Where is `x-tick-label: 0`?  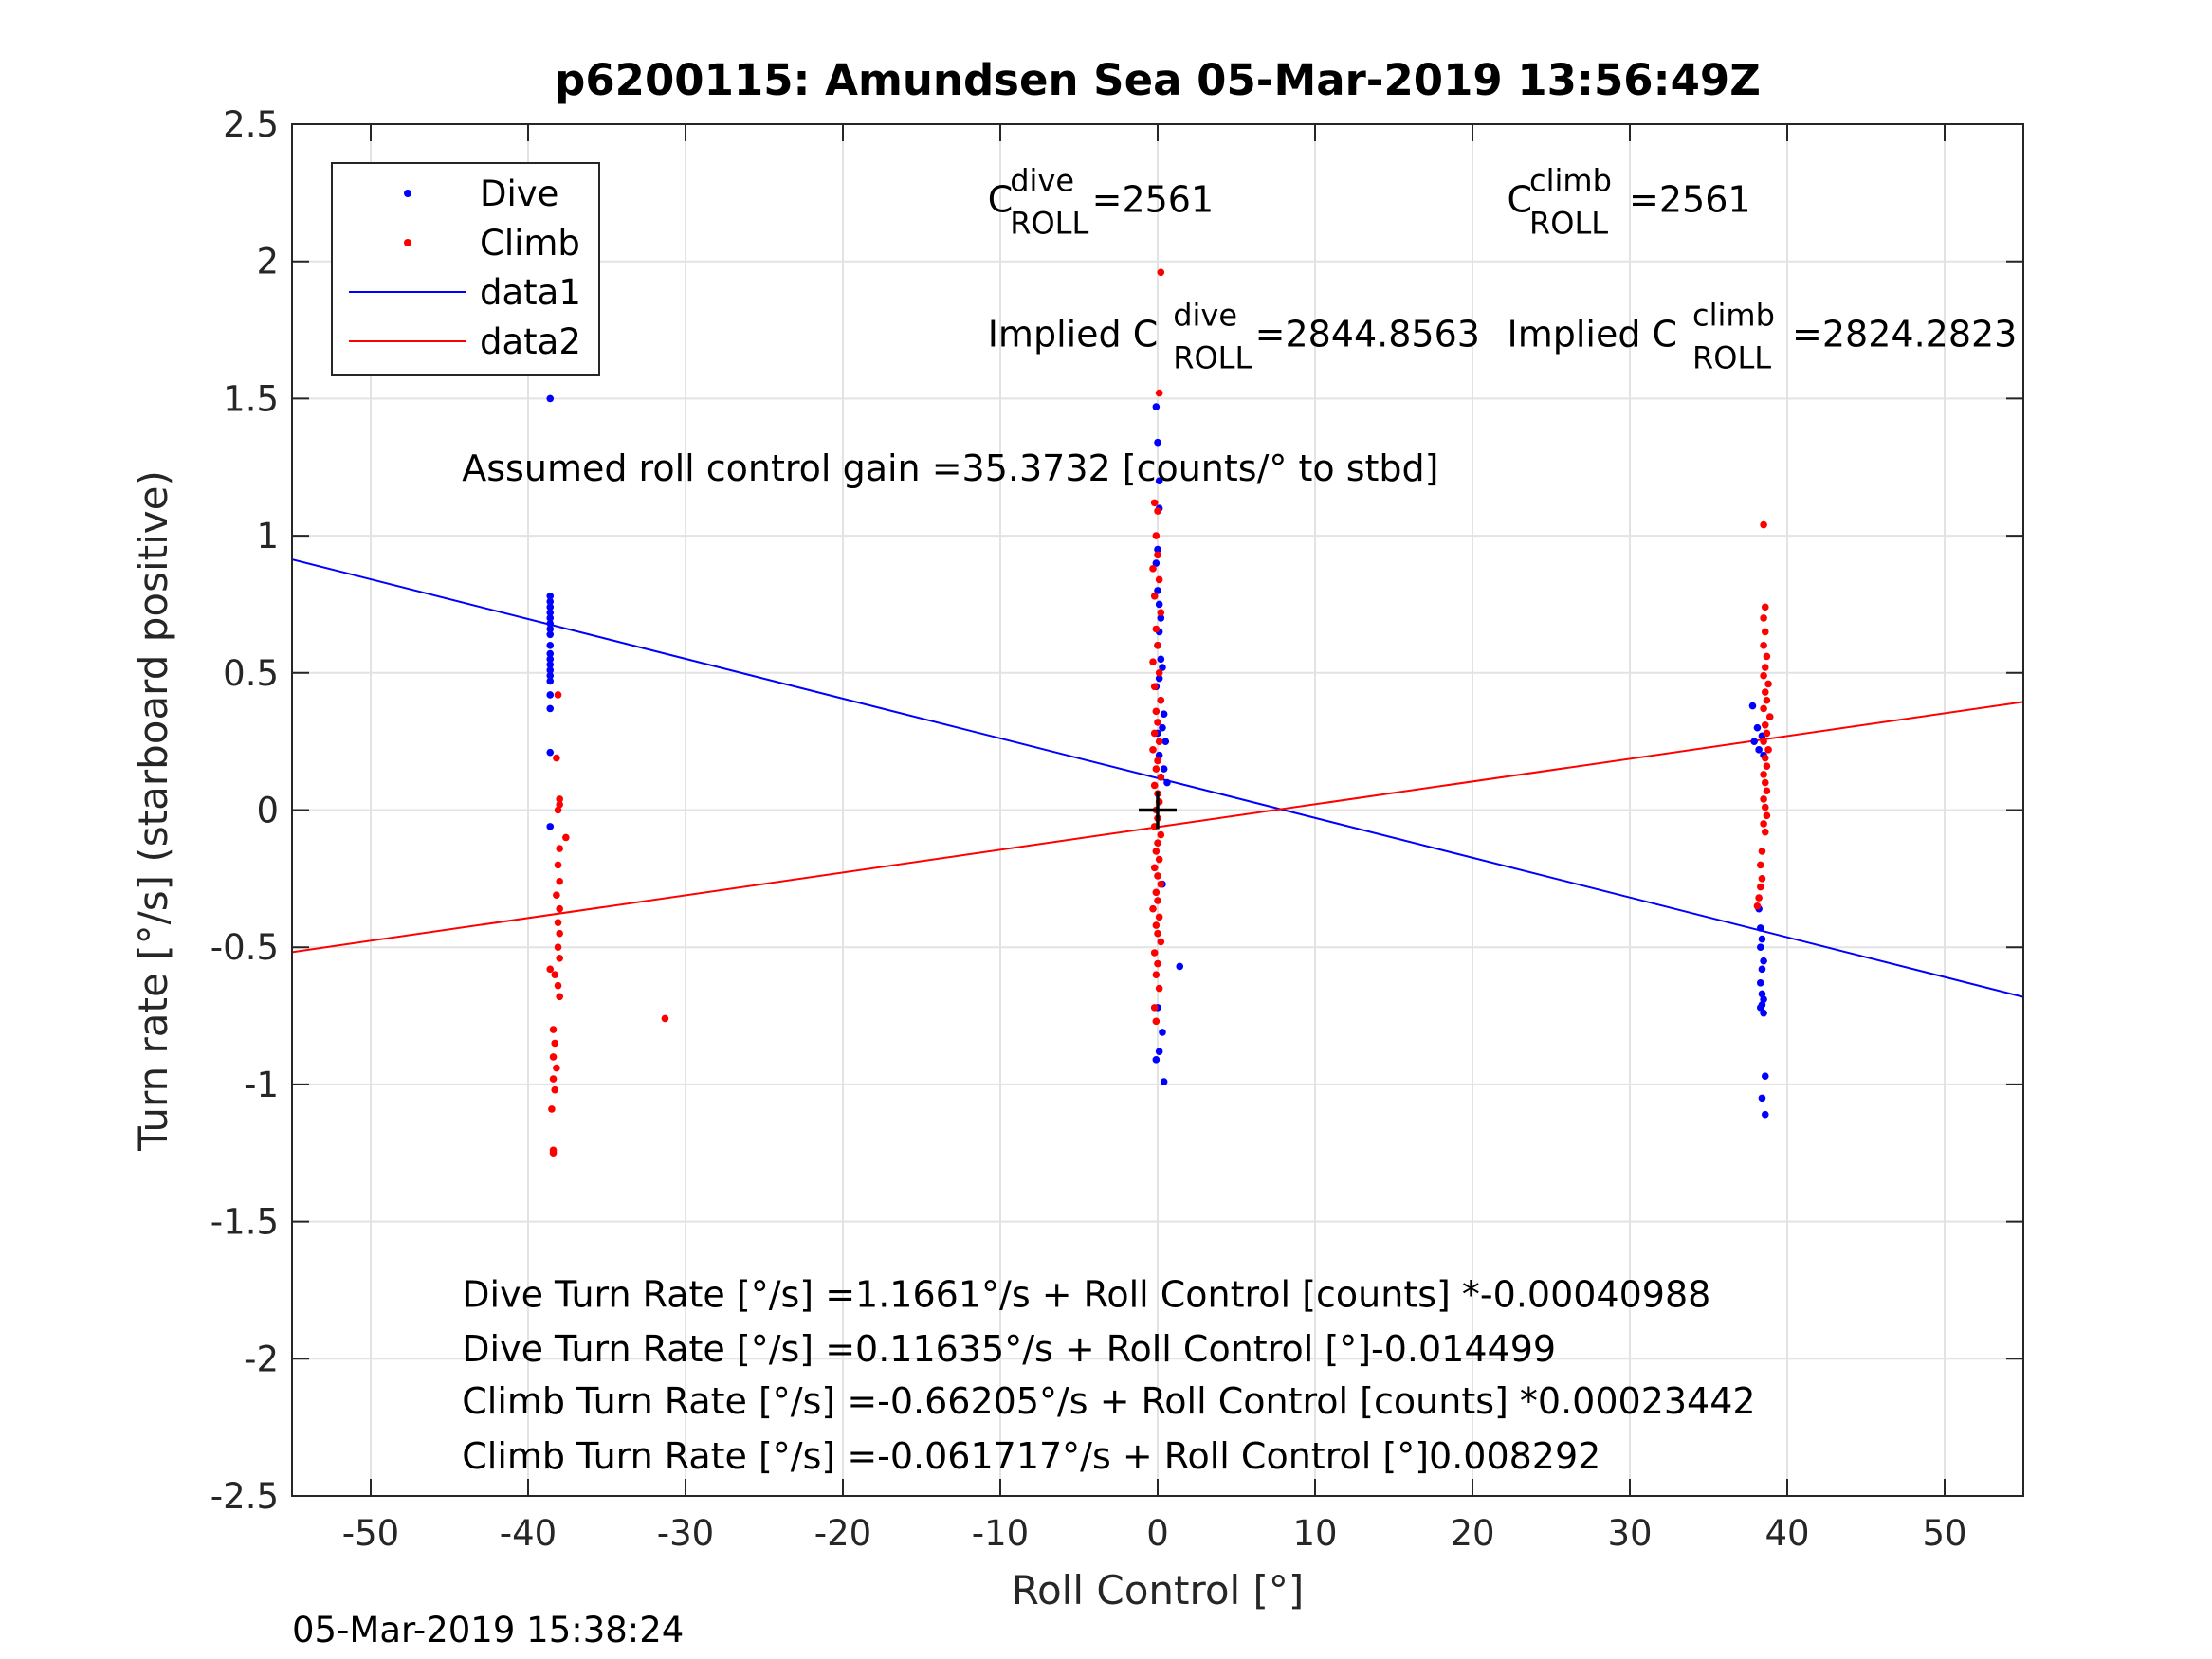
x-tick-label: 0 is located at coordinates (1157, 1533).